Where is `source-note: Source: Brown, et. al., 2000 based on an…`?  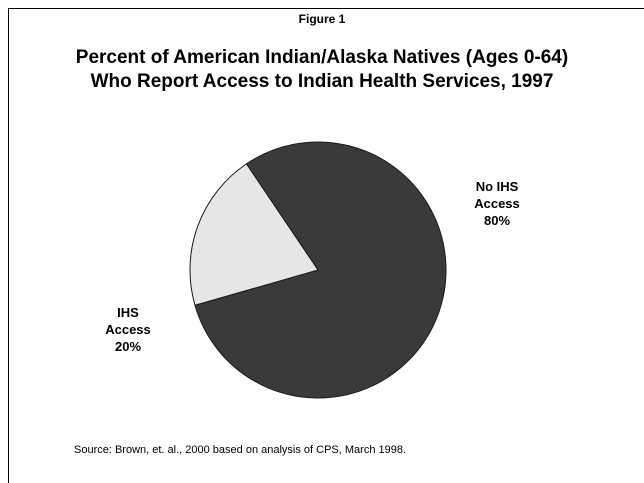
source-note: Source: Brown, et. al., 2000 based on an… is located at coordinates (240, 450).